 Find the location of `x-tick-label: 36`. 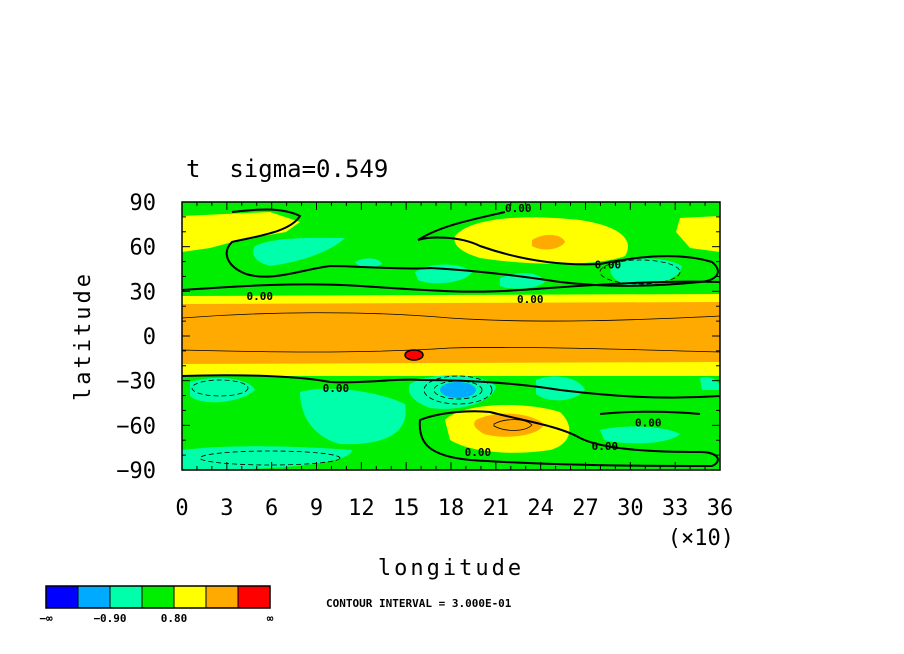

x-tick-label: 36 is located at coordinates (720, 508).